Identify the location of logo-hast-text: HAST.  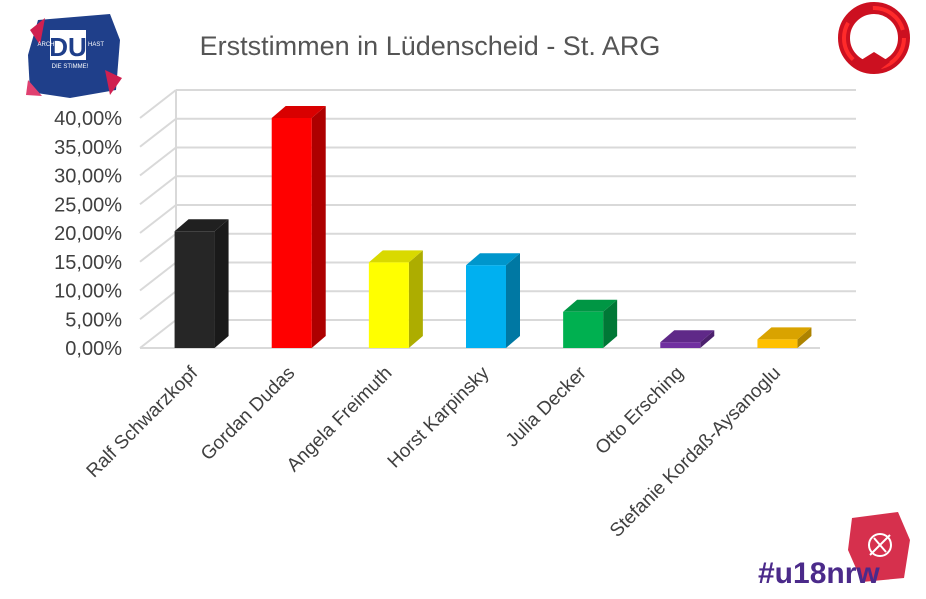
(96, 45).